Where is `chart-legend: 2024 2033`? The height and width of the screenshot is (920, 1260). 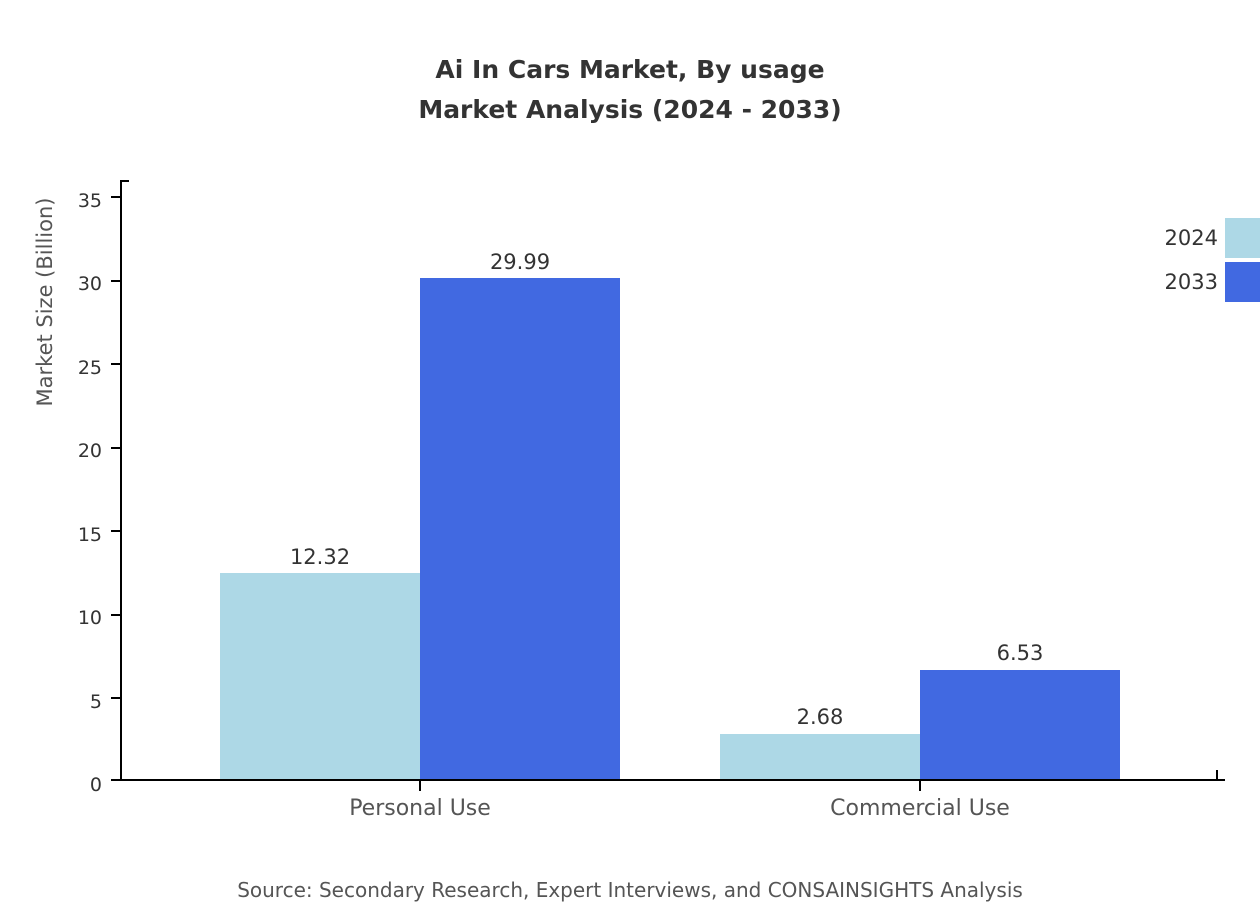 chart-legend: 2024 2033 is located at coordinates (1185, 264).